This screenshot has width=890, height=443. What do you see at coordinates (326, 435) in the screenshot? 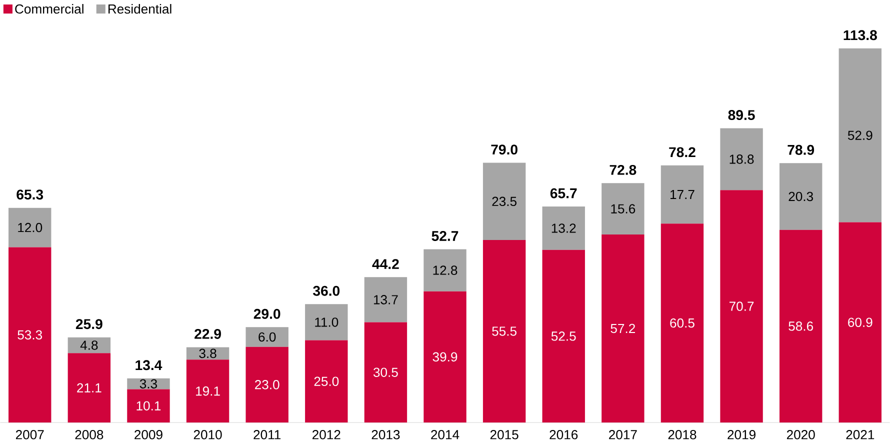
I see `x-tick-label: 2012` at bounding box center [326, 435].